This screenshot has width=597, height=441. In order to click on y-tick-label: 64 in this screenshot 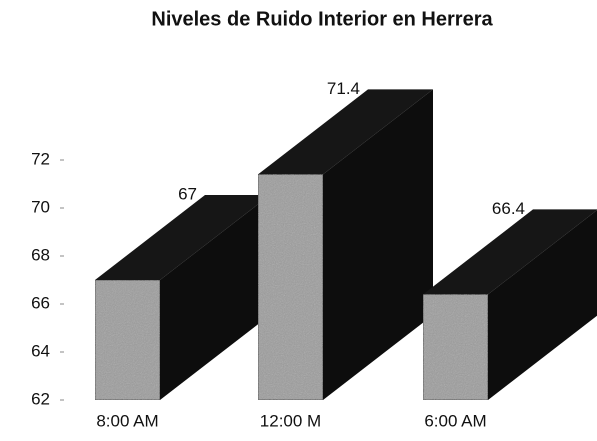, I will do `click(40, 350)`.